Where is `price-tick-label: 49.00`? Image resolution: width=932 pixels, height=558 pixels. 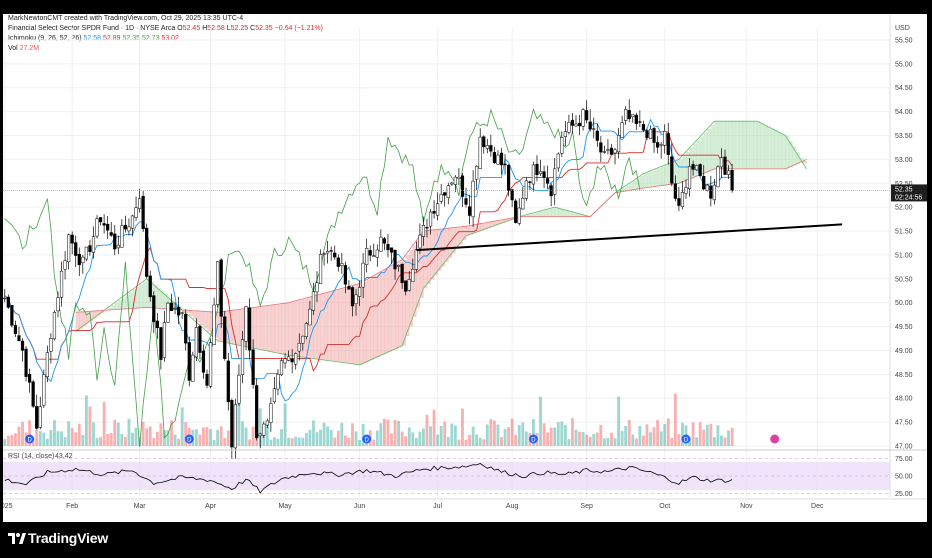
price-tick-label: 49.00 is located at coordinates (904, 351).